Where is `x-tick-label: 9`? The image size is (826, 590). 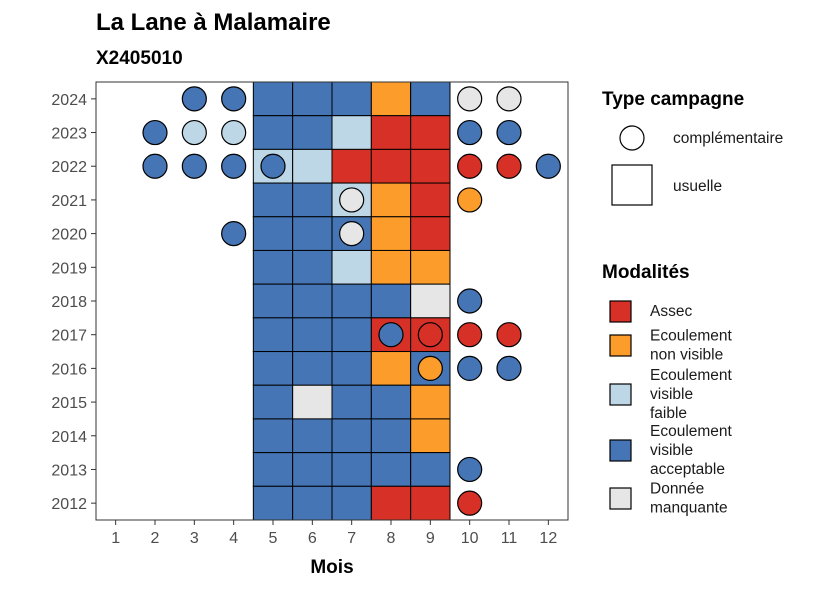 x-tick-label: 9 is located at coordinates (430, 538).